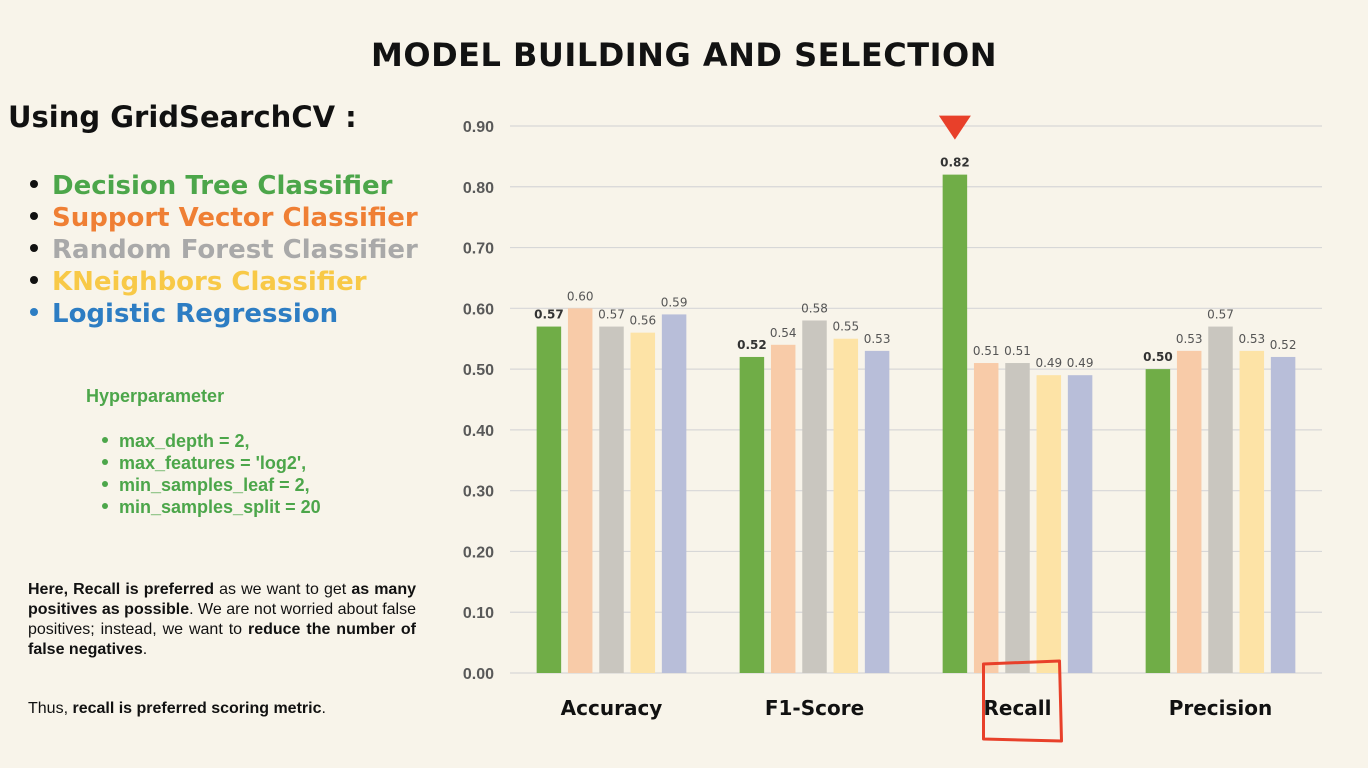 The width and height of the screenshot is (1368, 768). What do you see at coordinates (478, 552) in the screenshot?
I see `y-tick-label: 0.20` at bounding box center [478, 552].